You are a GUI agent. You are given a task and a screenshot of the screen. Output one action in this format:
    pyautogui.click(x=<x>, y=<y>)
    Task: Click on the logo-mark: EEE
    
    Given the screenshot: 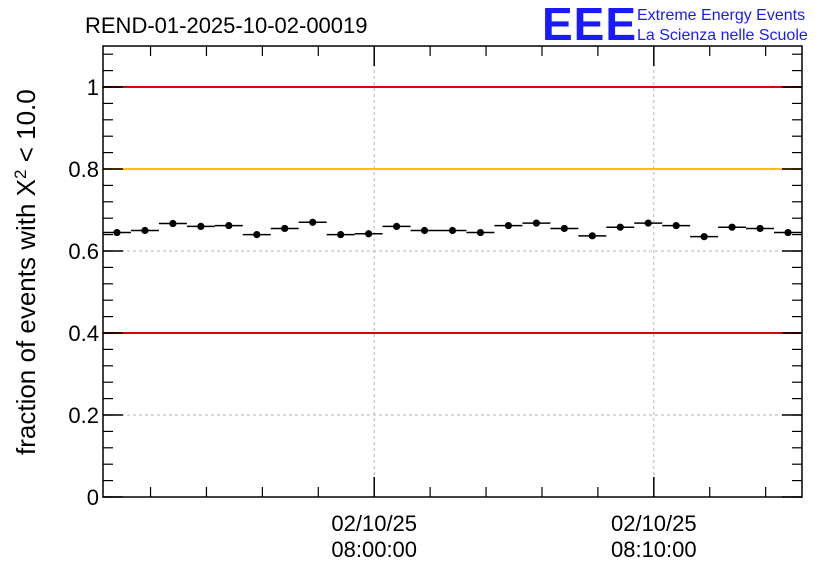 What is the action you would take?
    pyautogui.click(x=589, y=25)
    